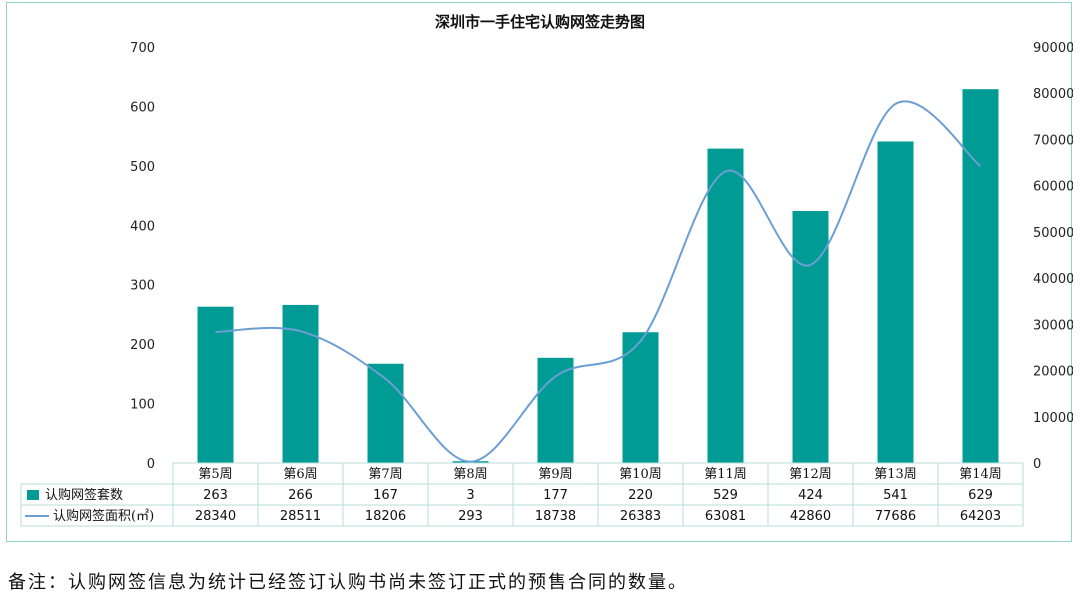  What do you see at coordinates (300, 474) in the screenshot?
I see `table-header-cell: 第6周` at bounding box center [300, 474].